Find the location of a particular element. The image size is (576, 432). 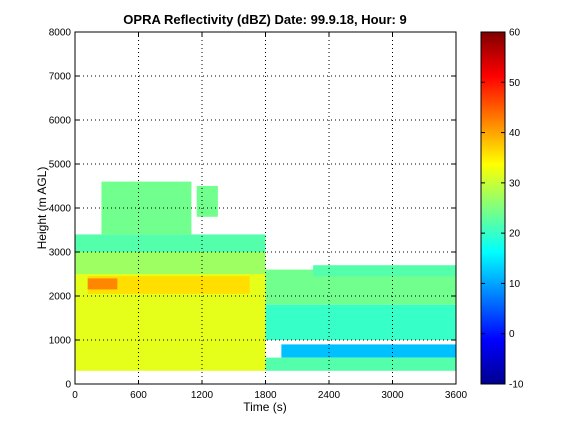

colorbar-tick-label: -10 is located at coordinates (516, 385).